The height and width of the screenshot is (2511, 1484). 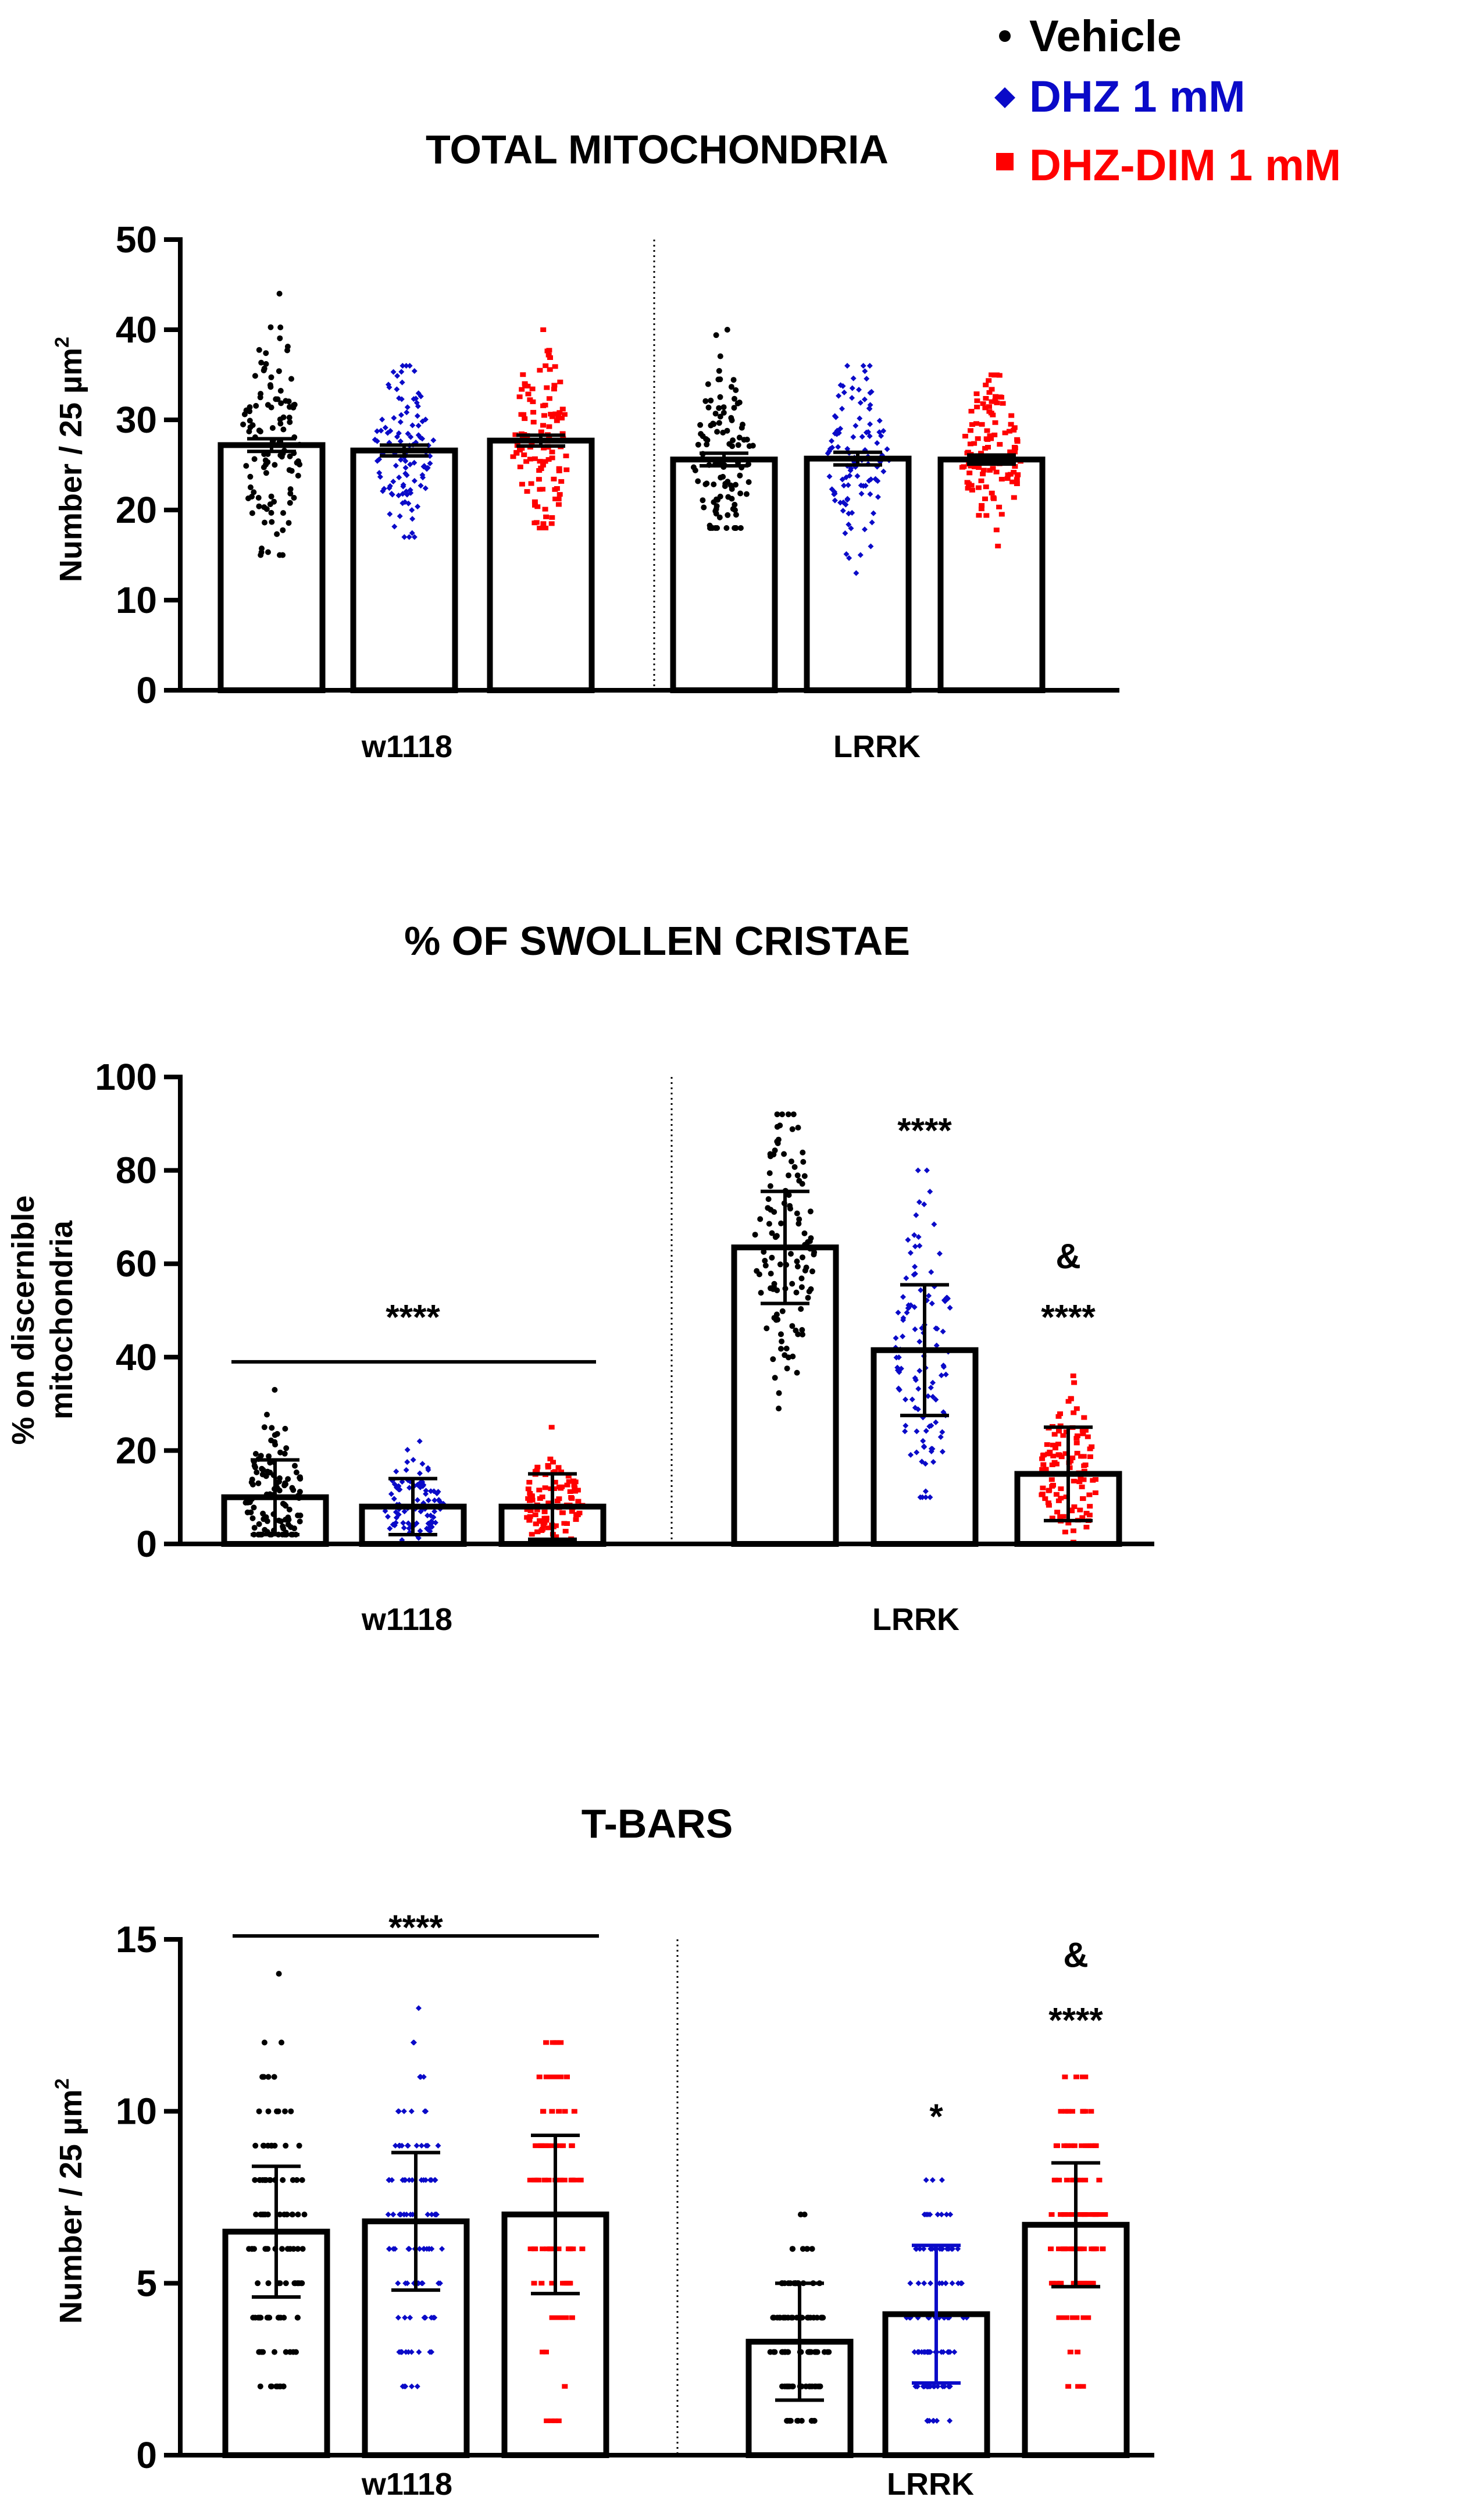 I want to click on error-bar-dhz-dim-w1118, so click(x=555, y=2215).